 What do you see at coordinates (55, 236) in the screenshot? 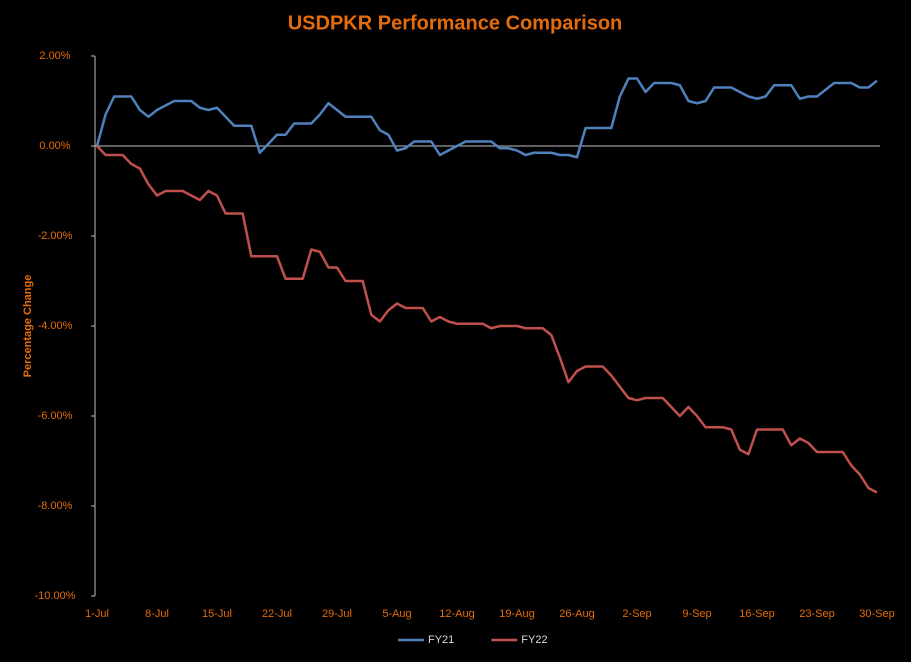
I see `y-tick-label: -2.00%` at bounding box center [55, 236].